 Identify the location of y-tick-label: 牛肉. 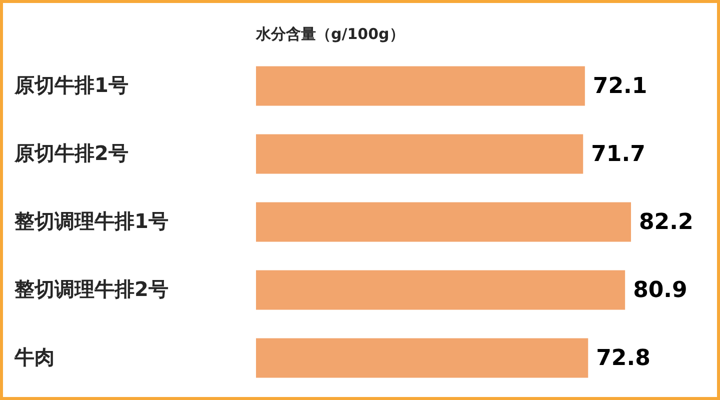
(34, 357).